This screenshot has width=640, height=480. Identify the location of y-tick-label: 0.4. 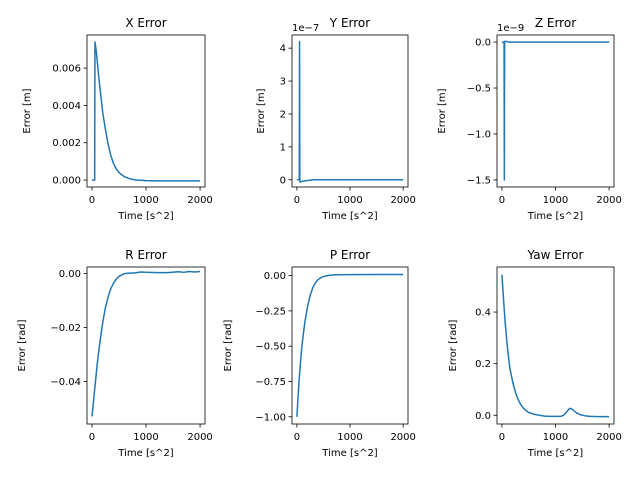
(483, 313).